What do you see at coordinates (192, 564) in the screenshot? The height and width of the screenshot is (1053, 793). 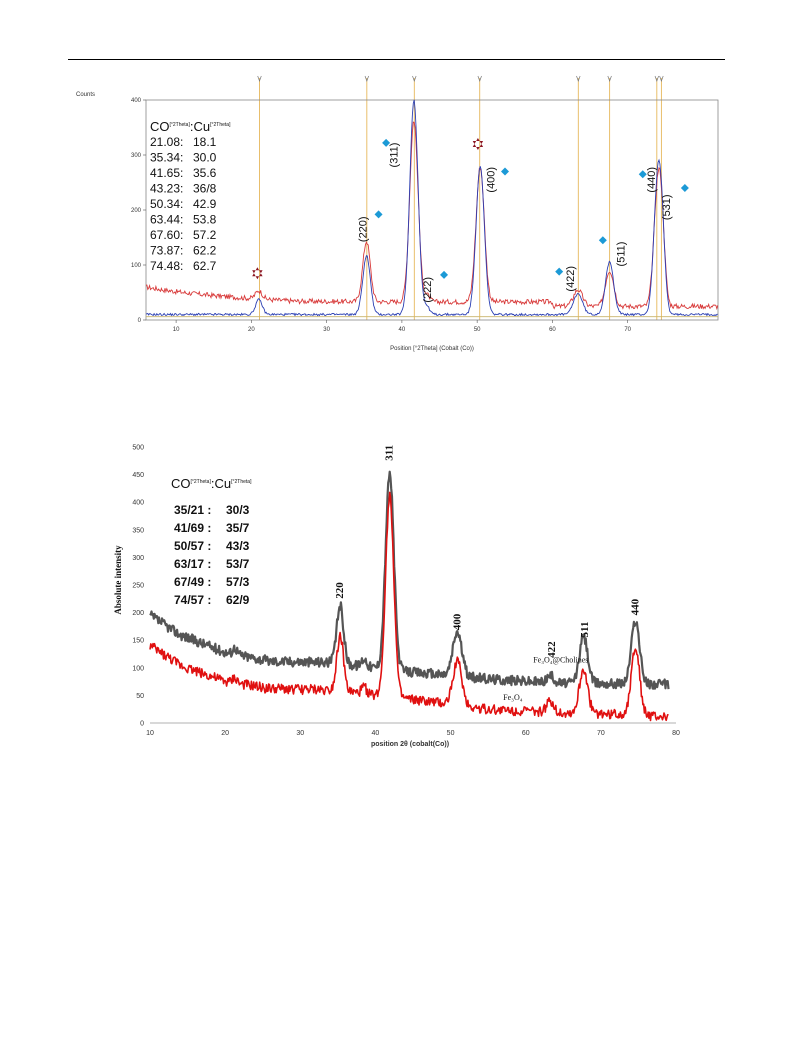 I see `table-row-co-3: 63/17 :` at bounding box center [192, 564].